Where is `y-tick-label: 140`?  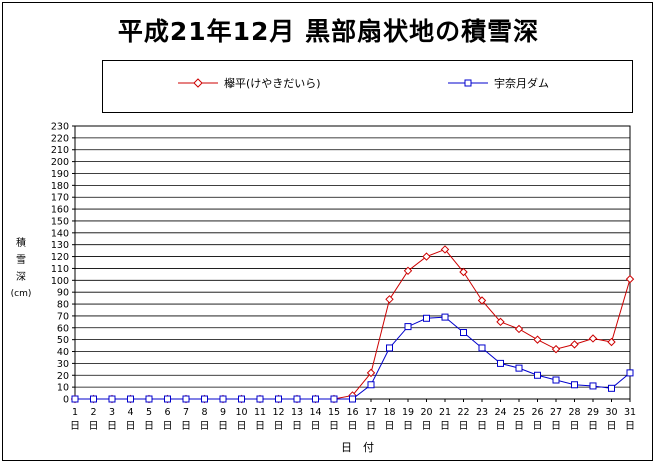
y-tick-label: 140 is located at coordinates (60, 233).